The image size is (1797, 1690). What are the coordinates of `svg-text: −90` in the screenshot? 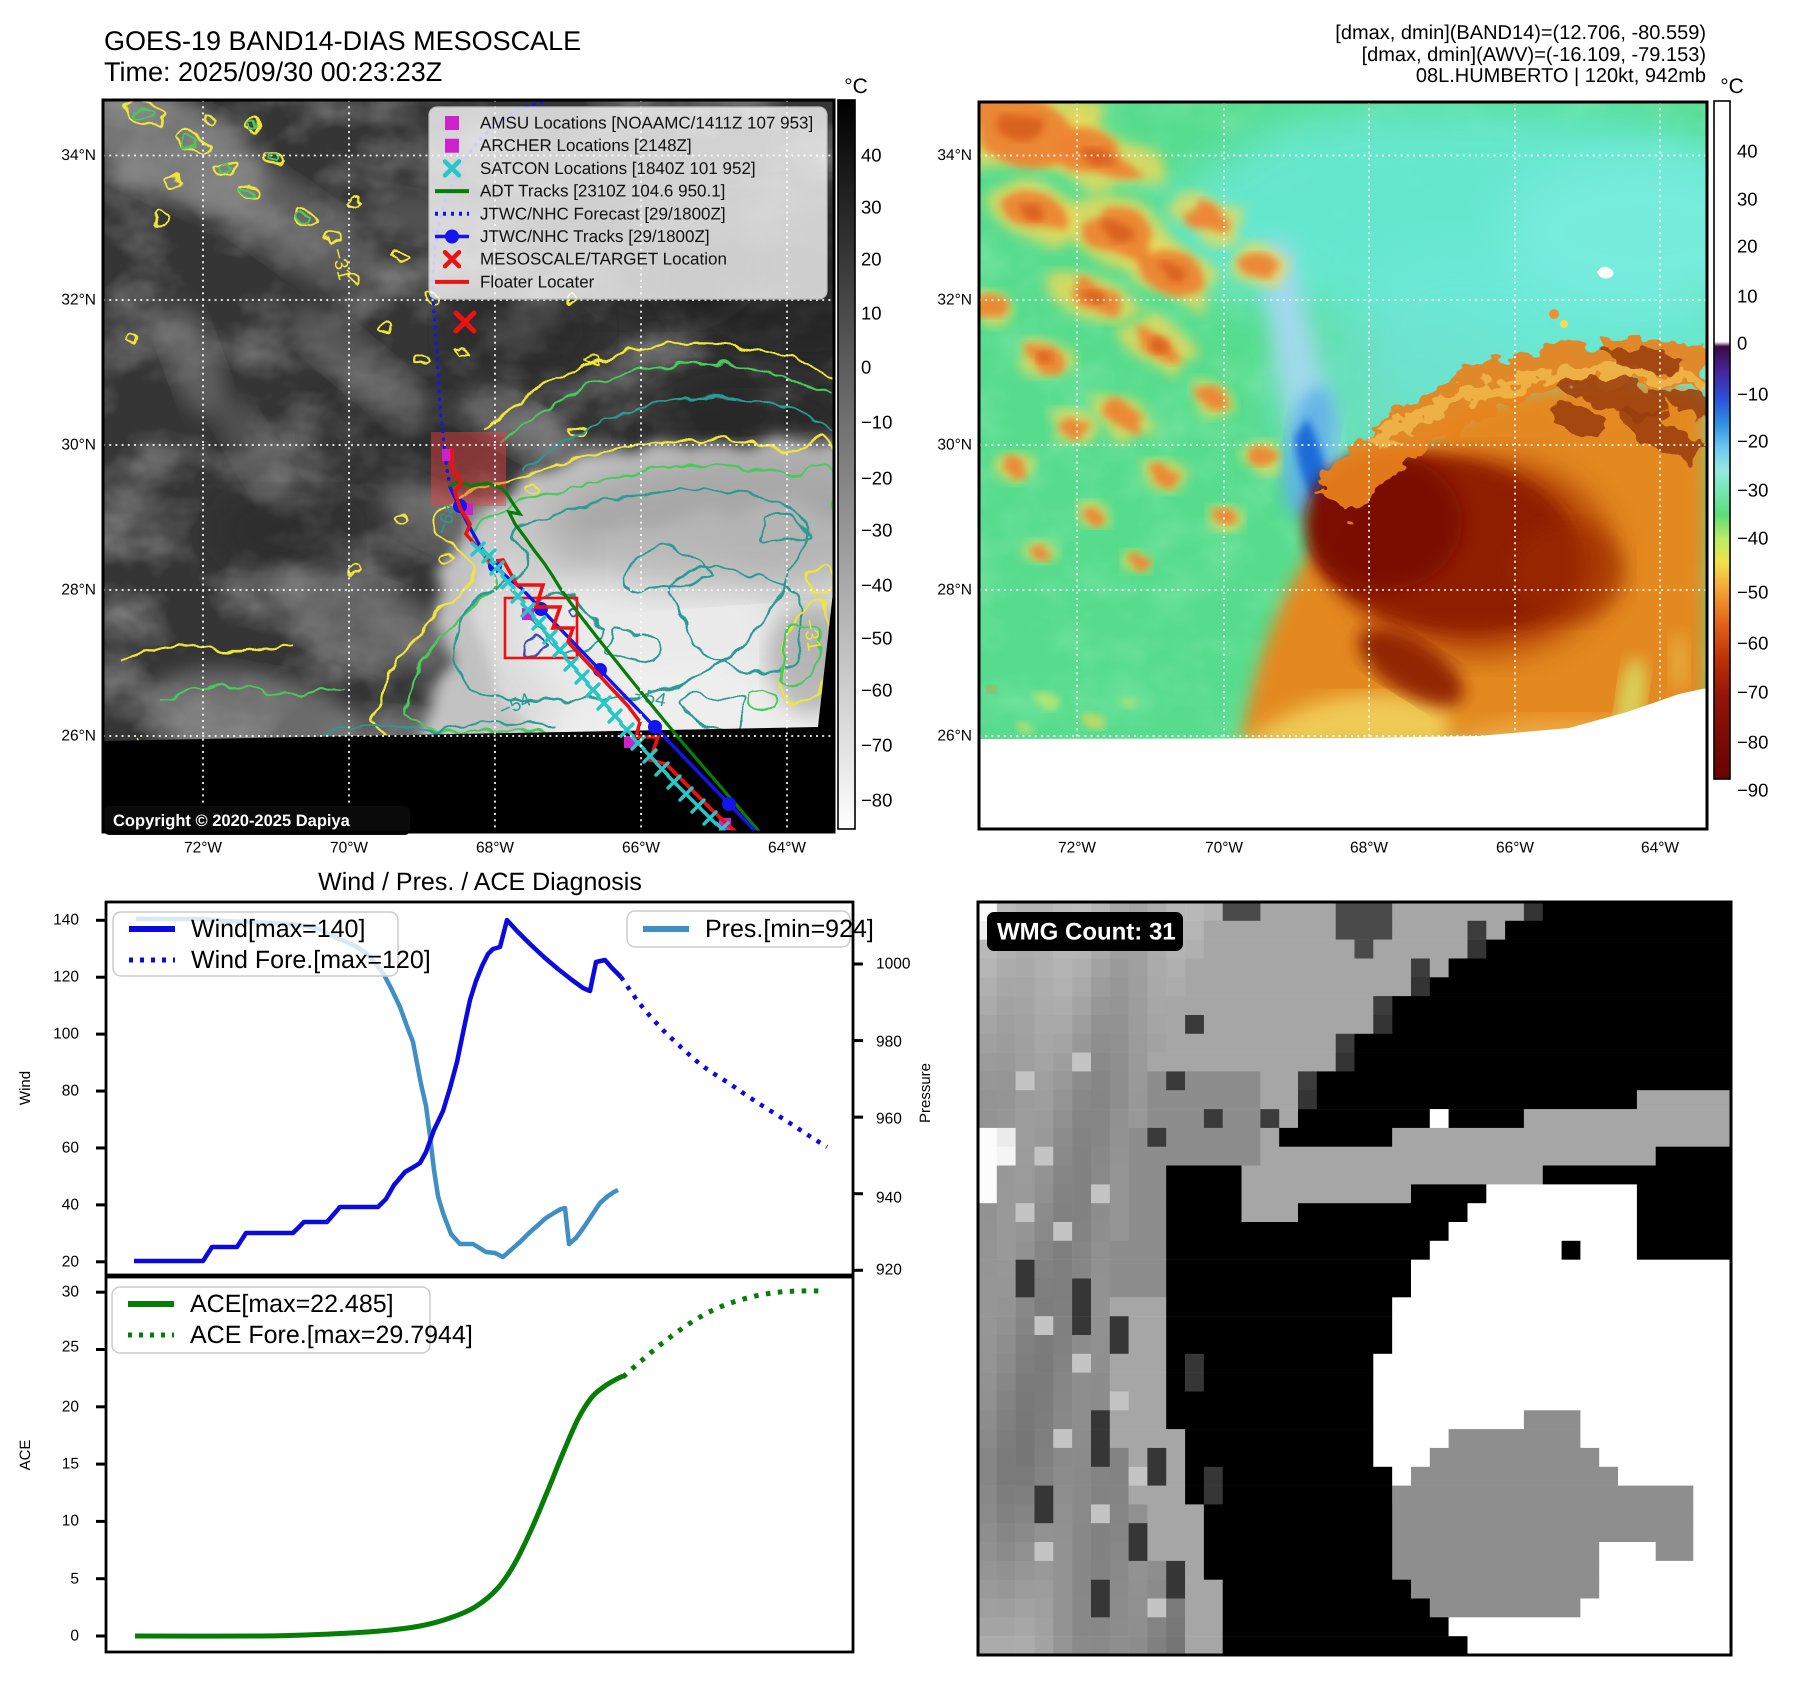 It's located at (1752, 790).